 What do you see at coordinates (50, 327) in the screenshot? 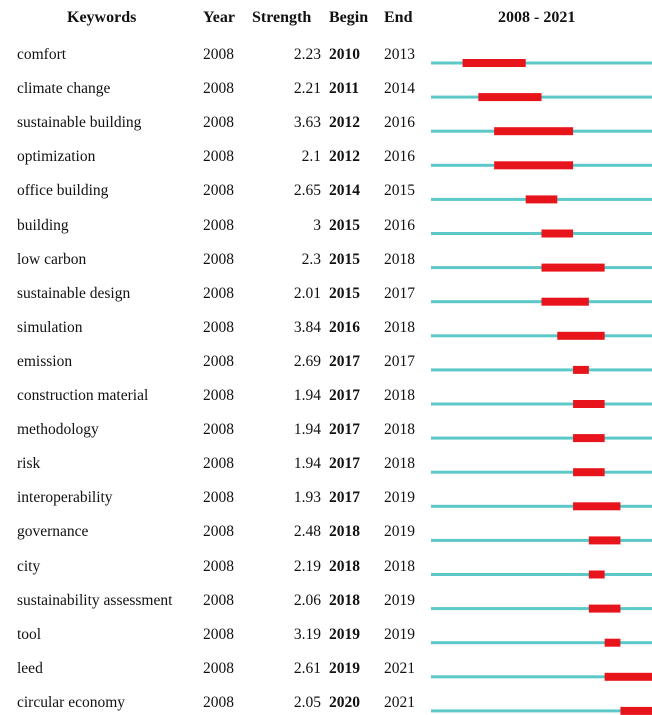
I see `row-keyword: simulation` at bounding box center [50, 327].